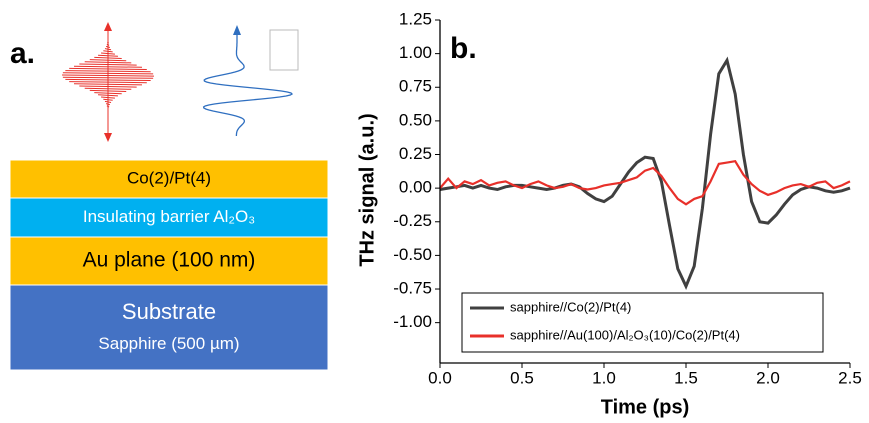  I want to click on layer-label: Insulating barrier Al₂O₃, so click(169, 216).